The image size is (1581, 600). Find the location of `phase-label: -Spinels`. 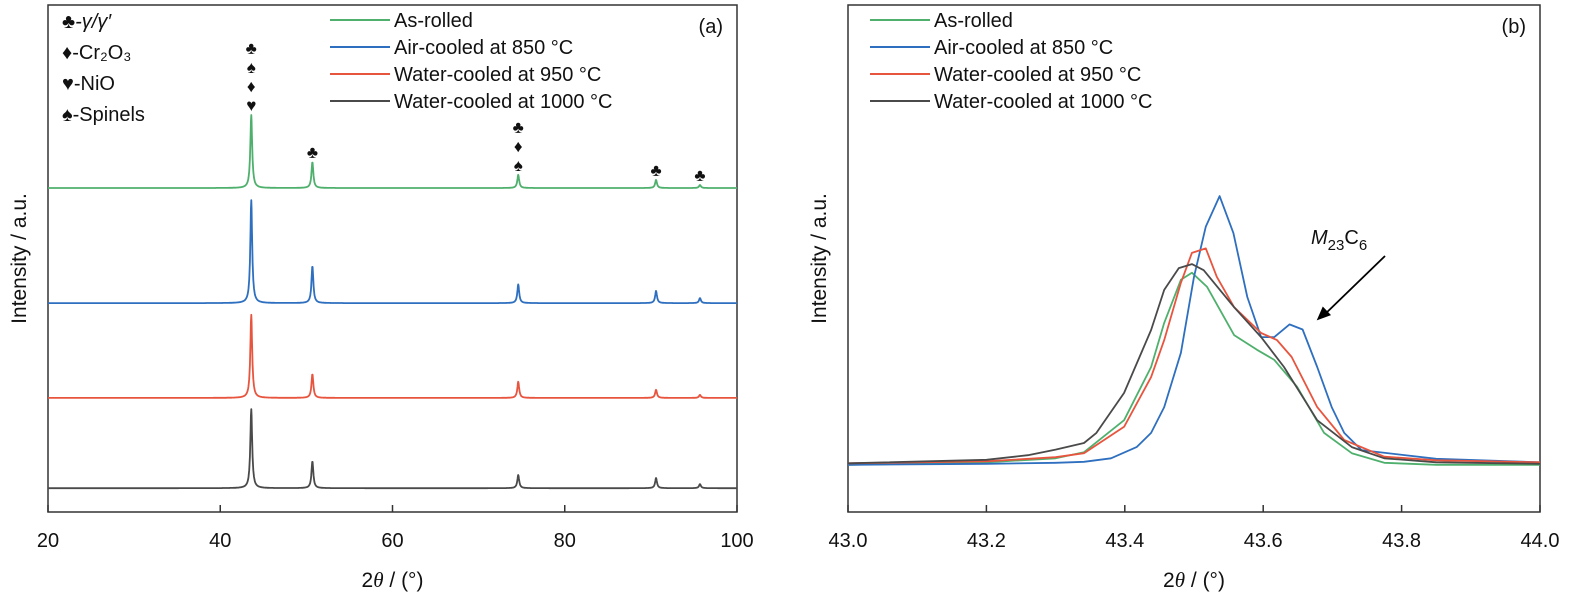

phase-label: -Spinels is located at coordinates (109, 115).